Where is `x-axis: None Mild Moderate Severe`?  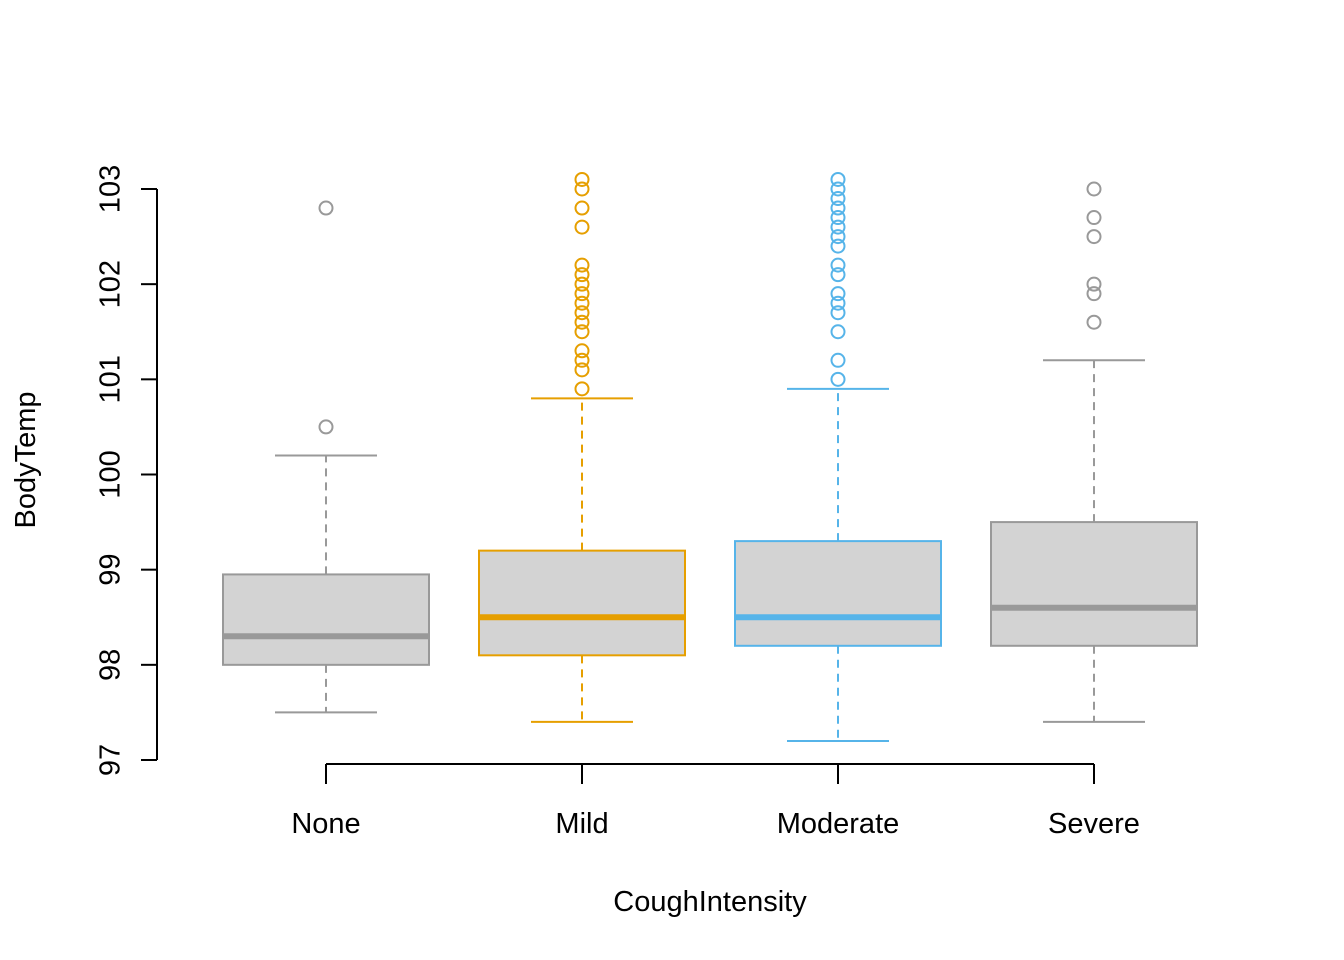
x-axis: None Mild Moderate Severe is located at coordinates (715, 801).